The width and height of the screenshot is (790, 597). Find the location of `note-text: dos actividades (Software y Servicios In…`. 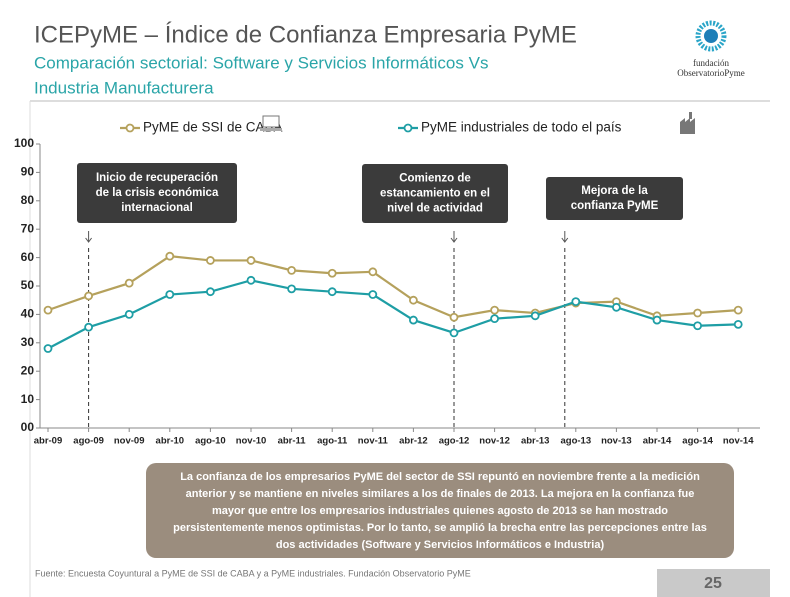

note-text: dos actividades (Software y Servicios In… is located at coordinates (440, 545).